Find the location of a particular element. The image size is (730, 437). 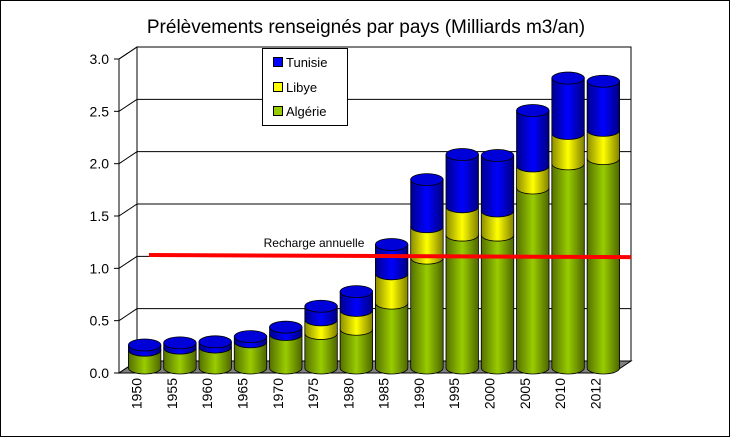

legend-item-algerie: Algérie is located at coordinates (299, 111).